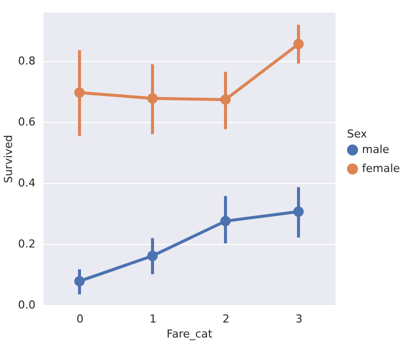 Image resolution: width=418 pixels, height=348 pixels. I want to click on y-tick-label: 0.0, so click(27, 305).